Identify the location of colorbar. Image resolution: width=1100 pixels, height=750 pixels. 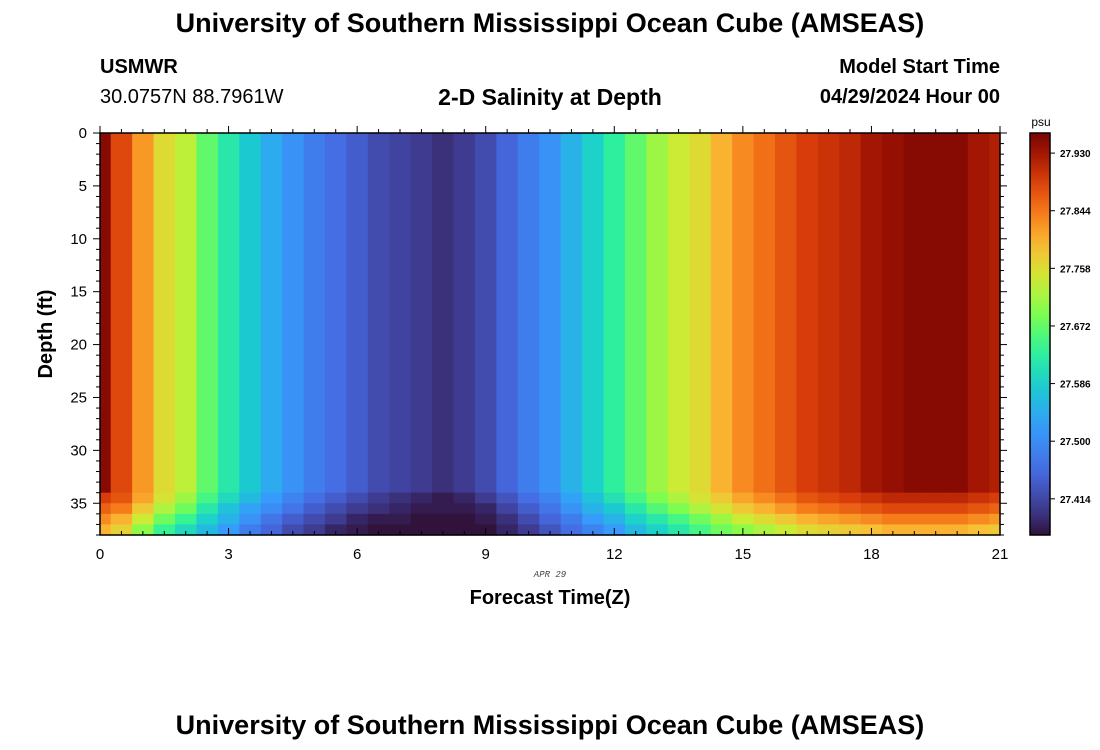
(1040, 334).